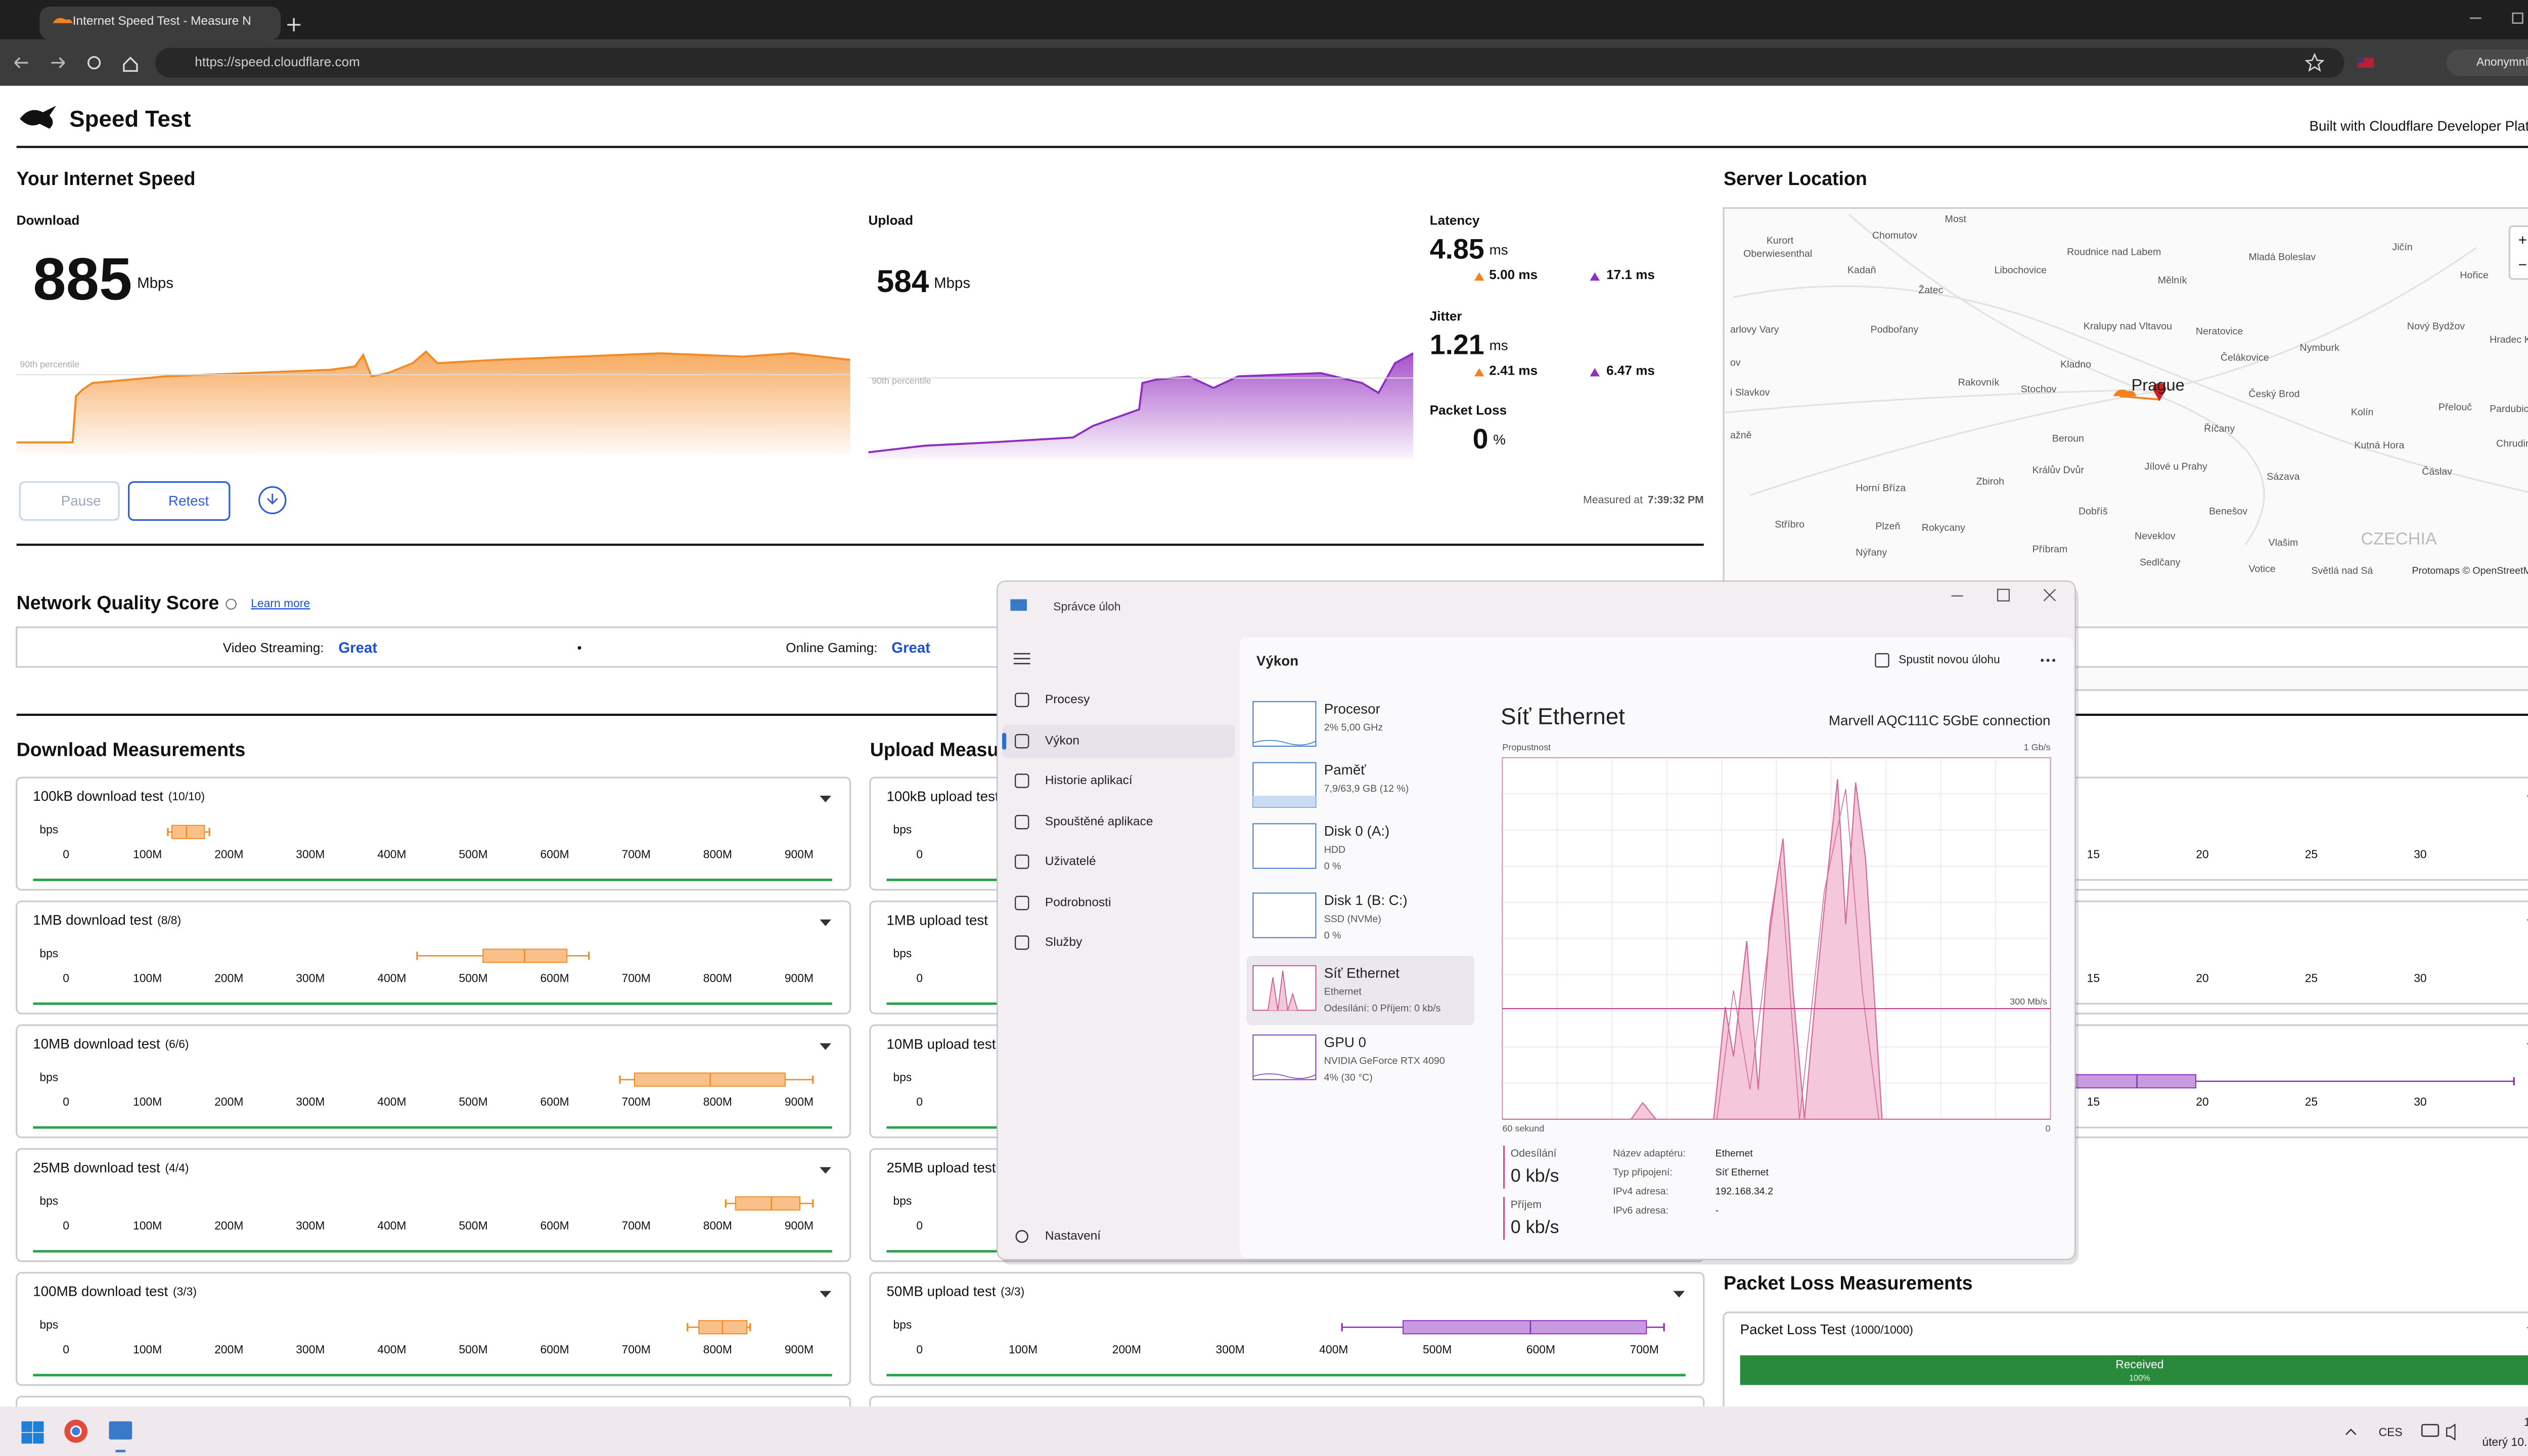 This screenshot has height=1456, width=2528. I want to click on new-task-button: Spustit novou úlohu, so click(1950, 659).